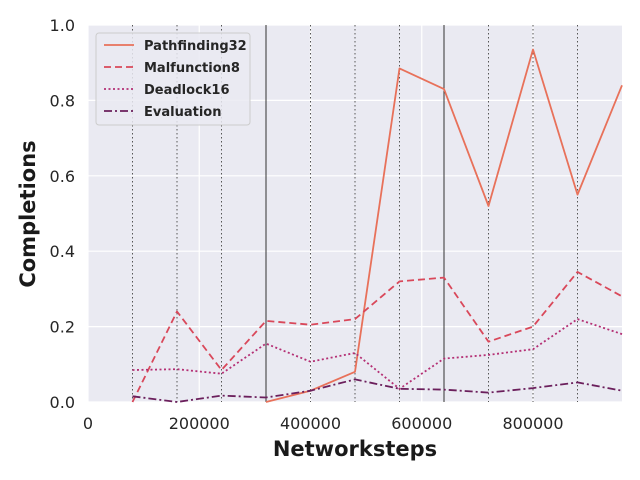  I want to click on y-tick-label: 0.4, so click(62, 251).